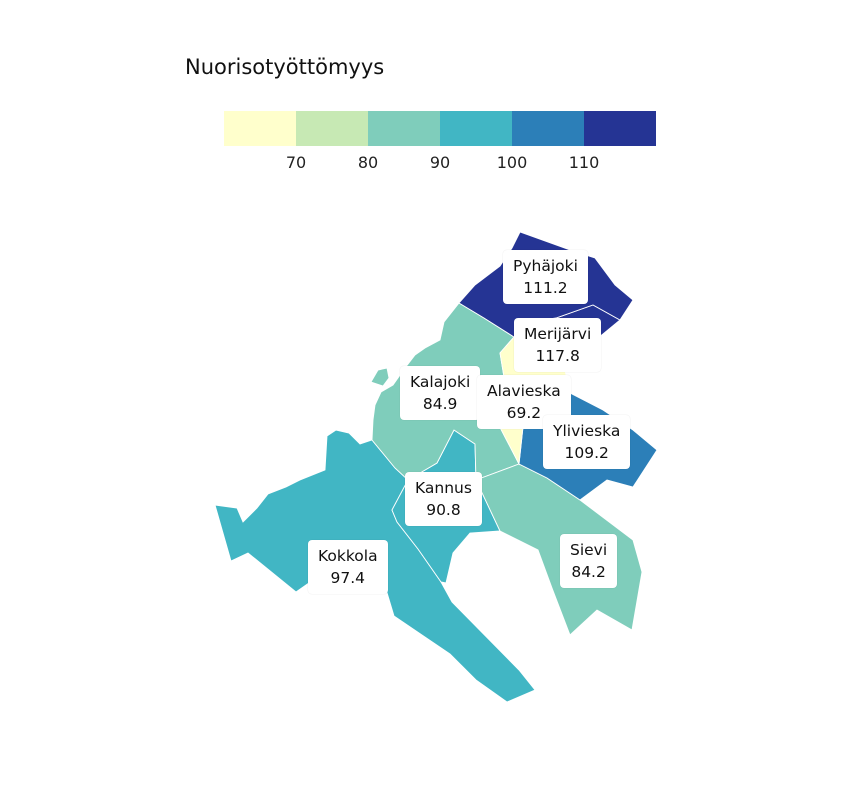 The height and width of the screenshot is (792, 864). Describe the element at coordinates (587, 431) in the screenshot. I see `region-name: Ylivieska` at that location.